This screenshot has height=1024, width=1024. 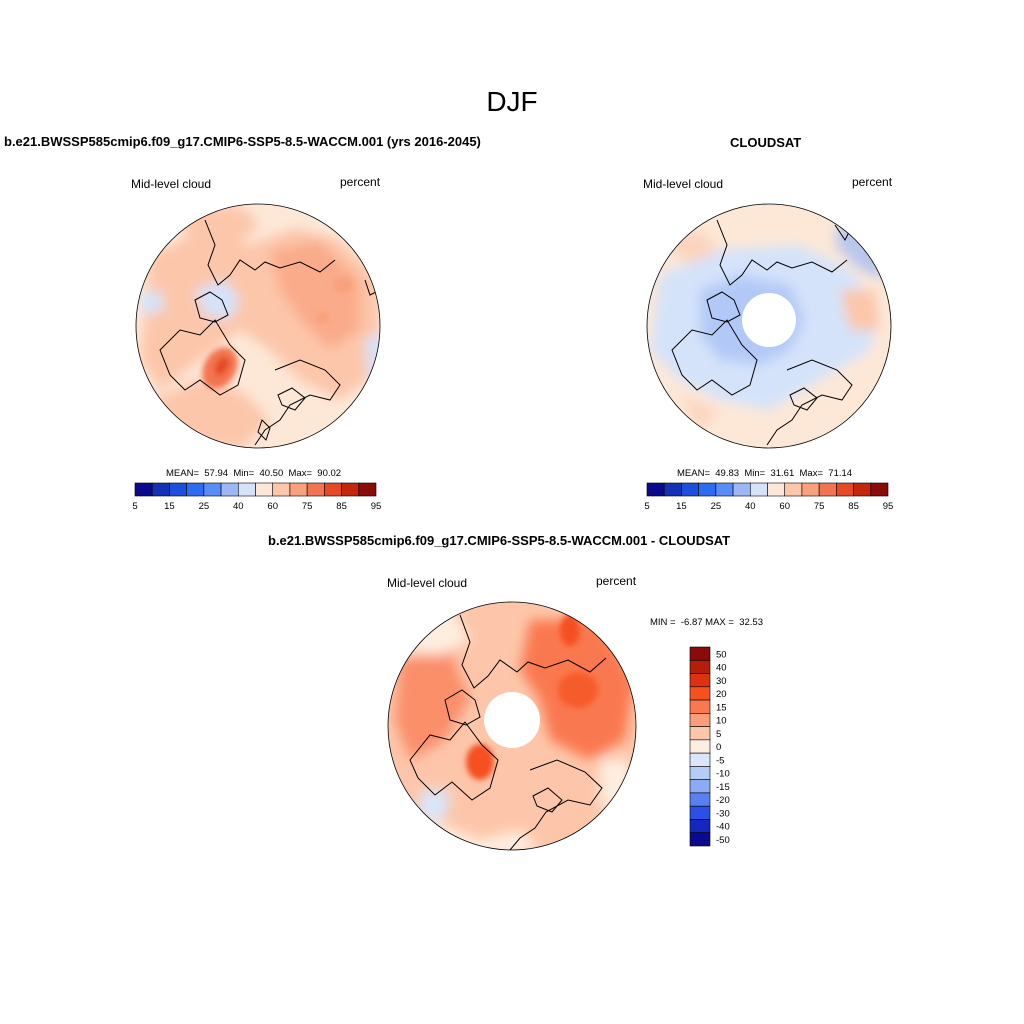 What do you see at coordinates (750, 506) in the screenshot?
I see `obs-colorbar-tick-label: 40` at bounding box center [750, 506].